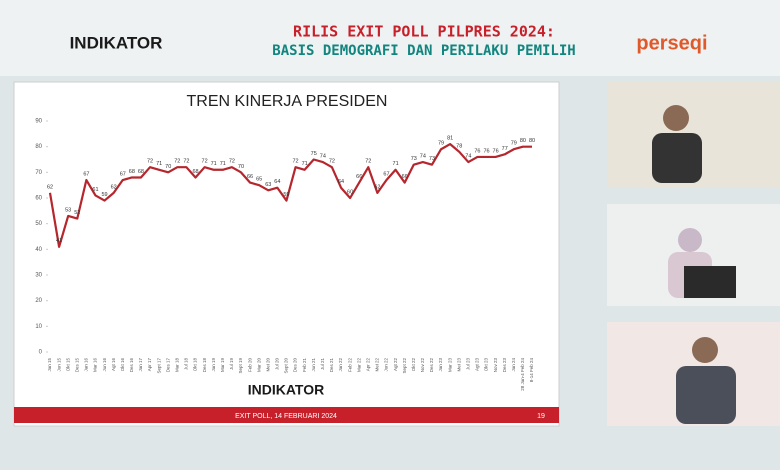  I want to click on data-label: 63, so click(268, 185).